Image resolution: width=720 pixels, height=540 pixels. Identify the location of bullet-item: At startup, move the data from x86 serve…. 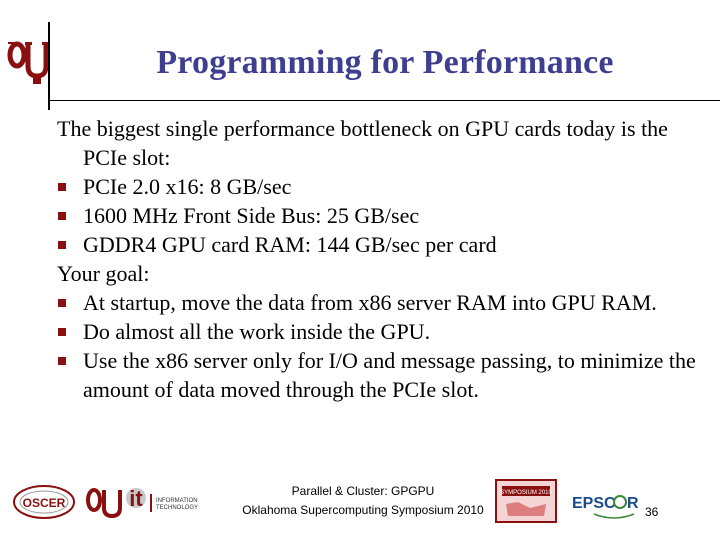
(377, 302).